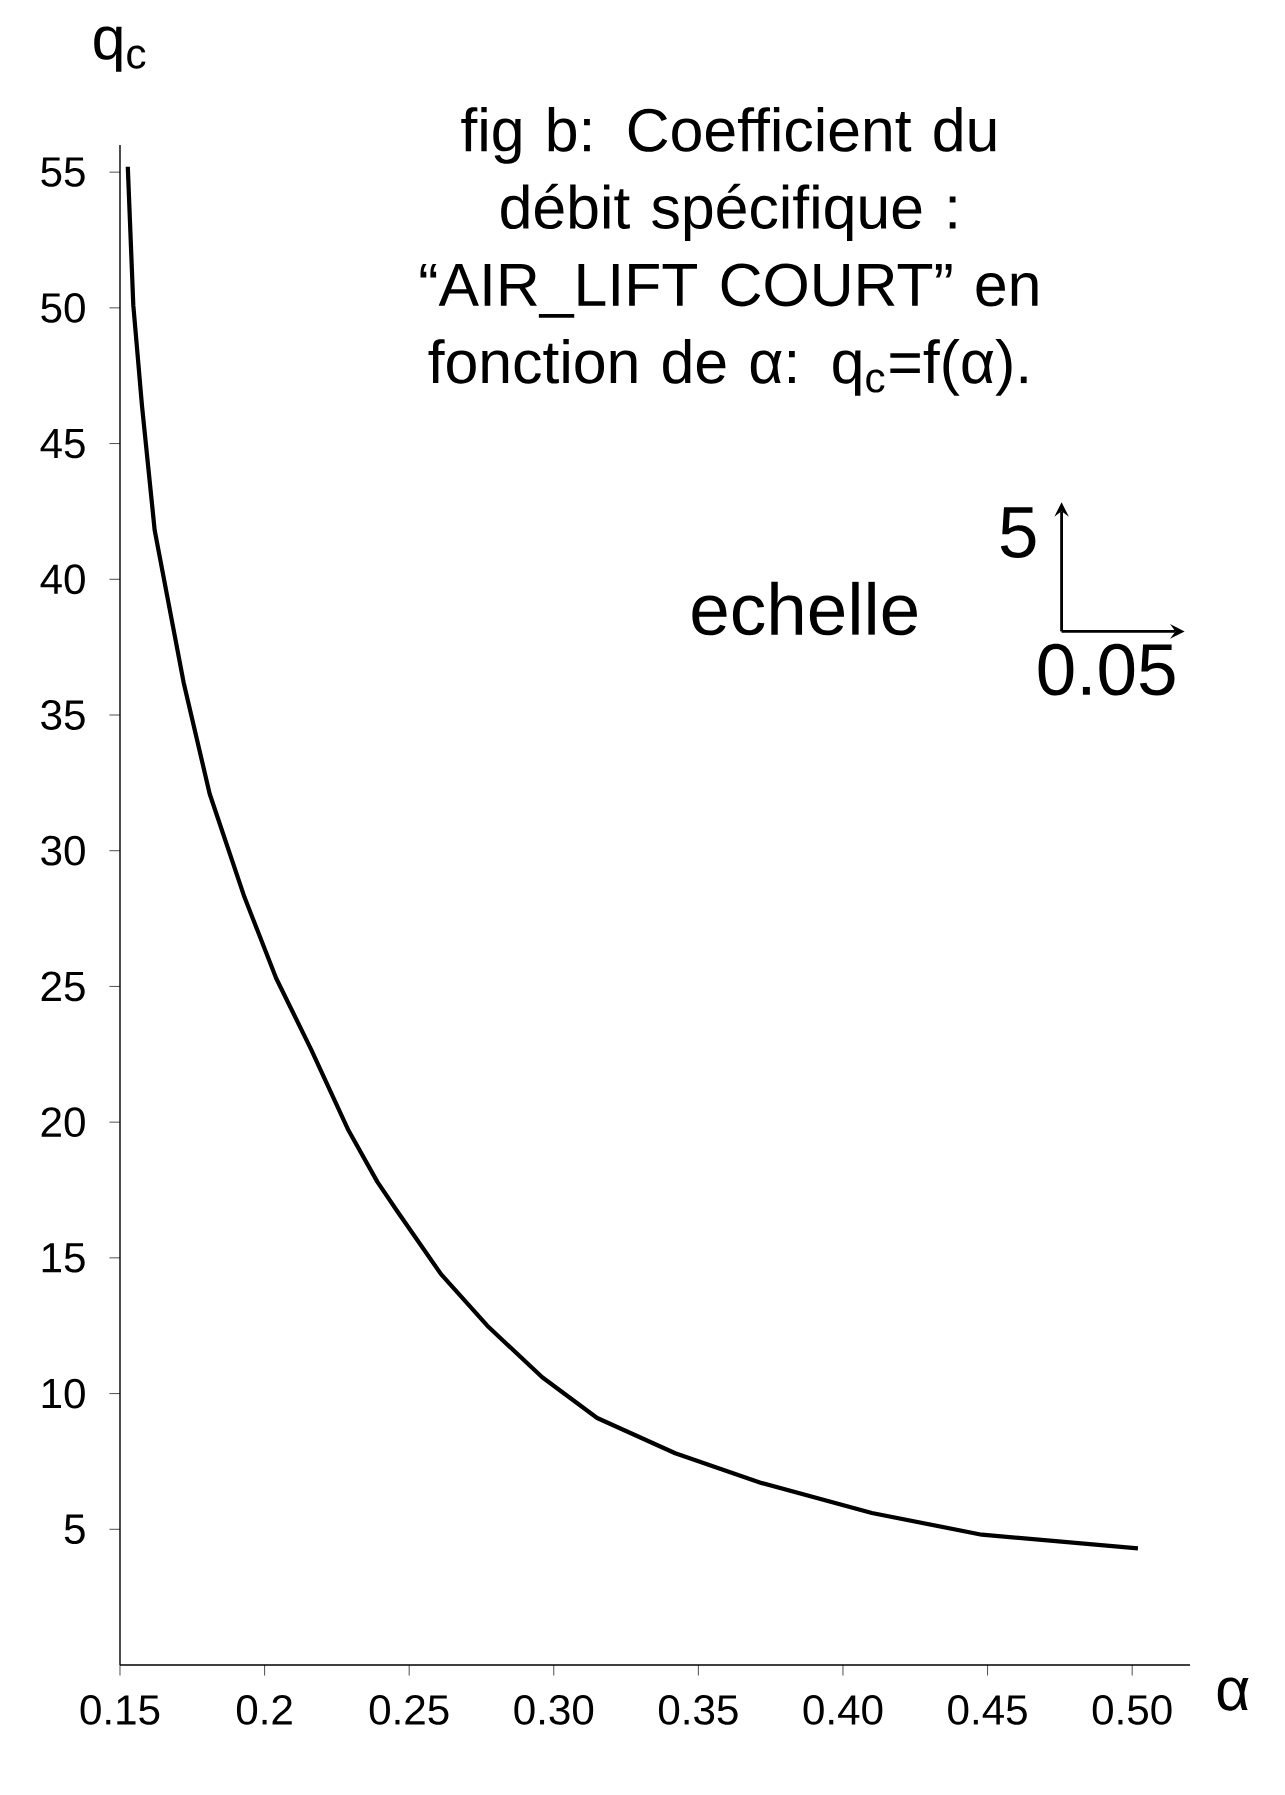 The image size is (1285, 1795). What do you see at coordinates (62, 579) in the screenshot?
I see `y-tick-label: 40` at bounding box center [62, 579].